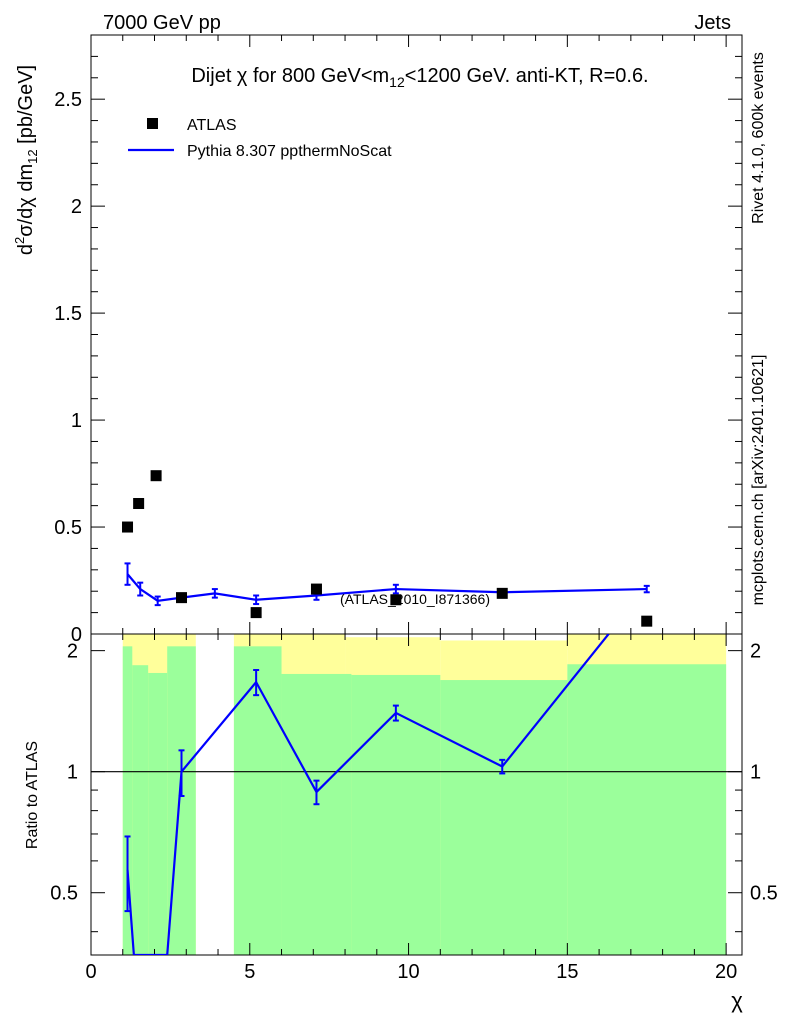 The image size is (786, 1024). What do you see at coordinates (90, 972) in the screenshot?
I see `x-tick-label: 0` at bounding box center [90, 972].